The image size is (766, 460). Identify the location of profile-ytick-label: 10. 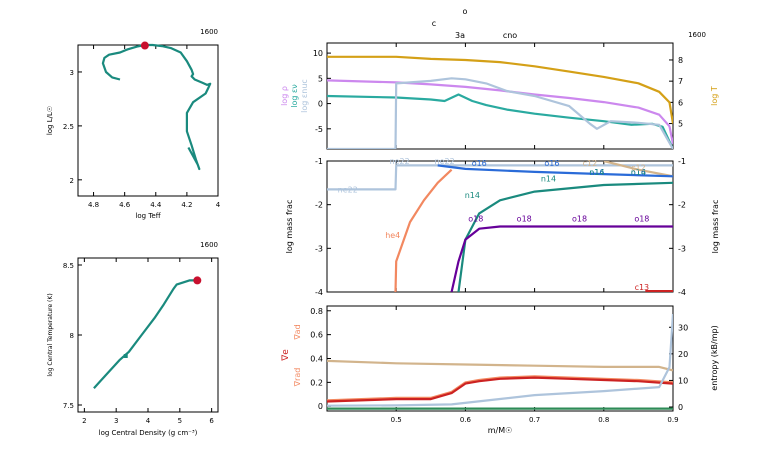
(318, 53).